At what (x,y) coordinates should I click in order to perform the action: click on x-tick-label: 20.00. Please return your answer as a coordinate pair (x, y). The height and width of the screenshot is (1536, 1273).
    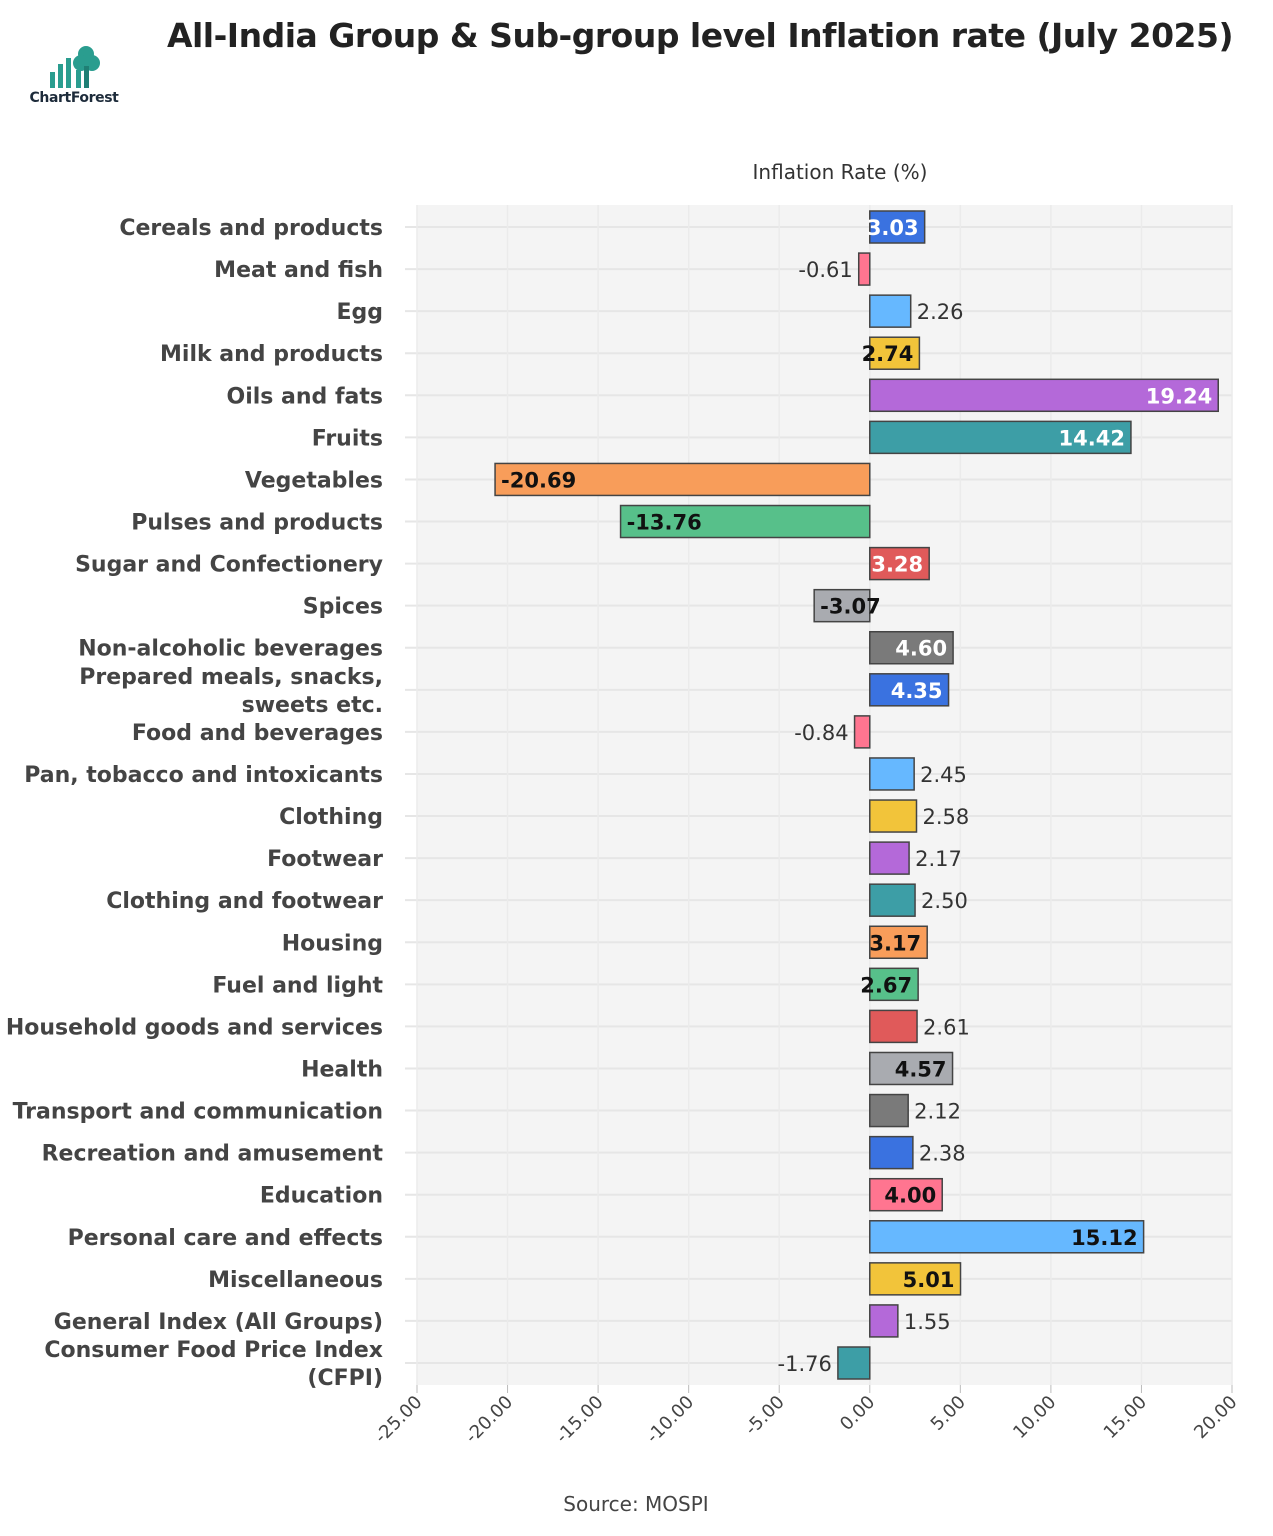
    Looking at the image, I should click on (1215, 1417).